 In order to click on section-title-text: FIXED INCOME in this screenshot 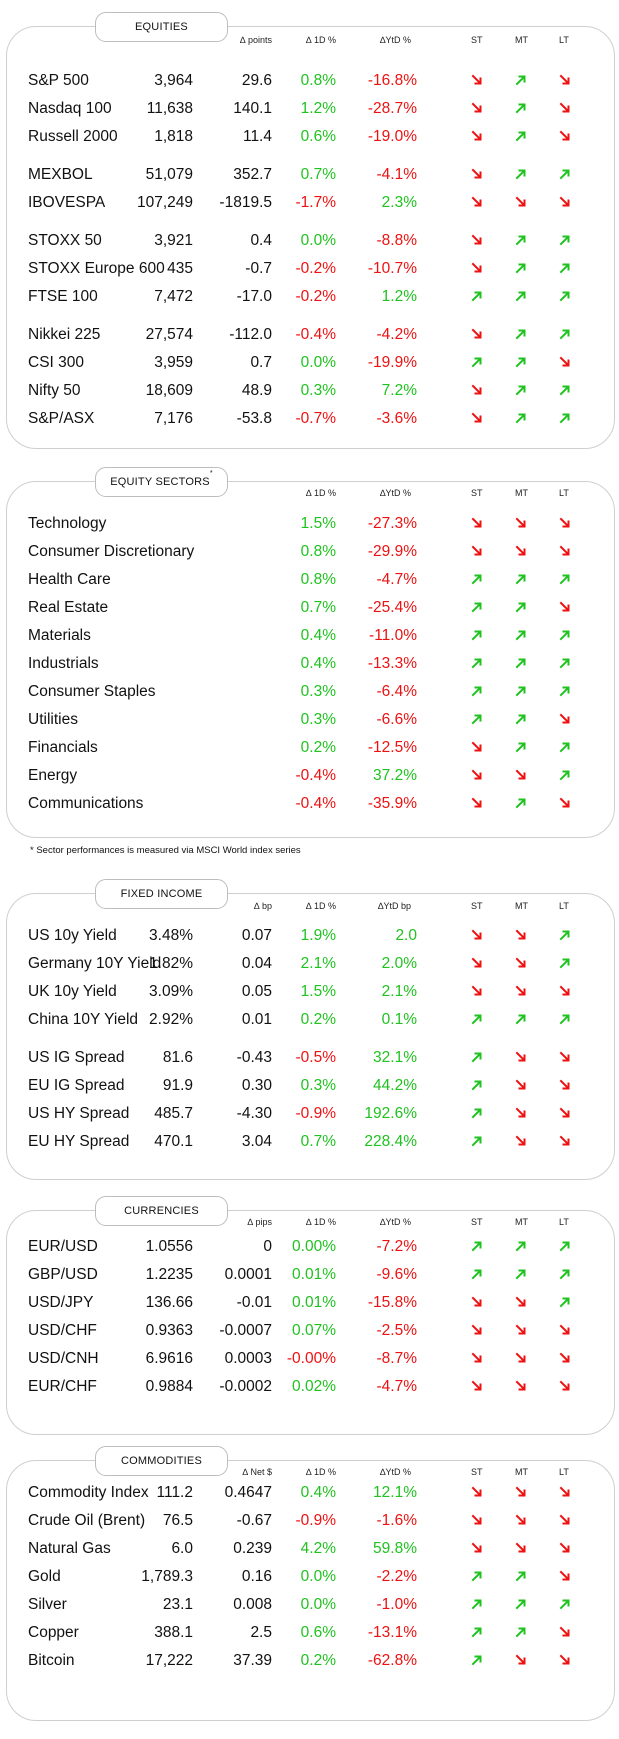, I will do `click(161, 894)`.